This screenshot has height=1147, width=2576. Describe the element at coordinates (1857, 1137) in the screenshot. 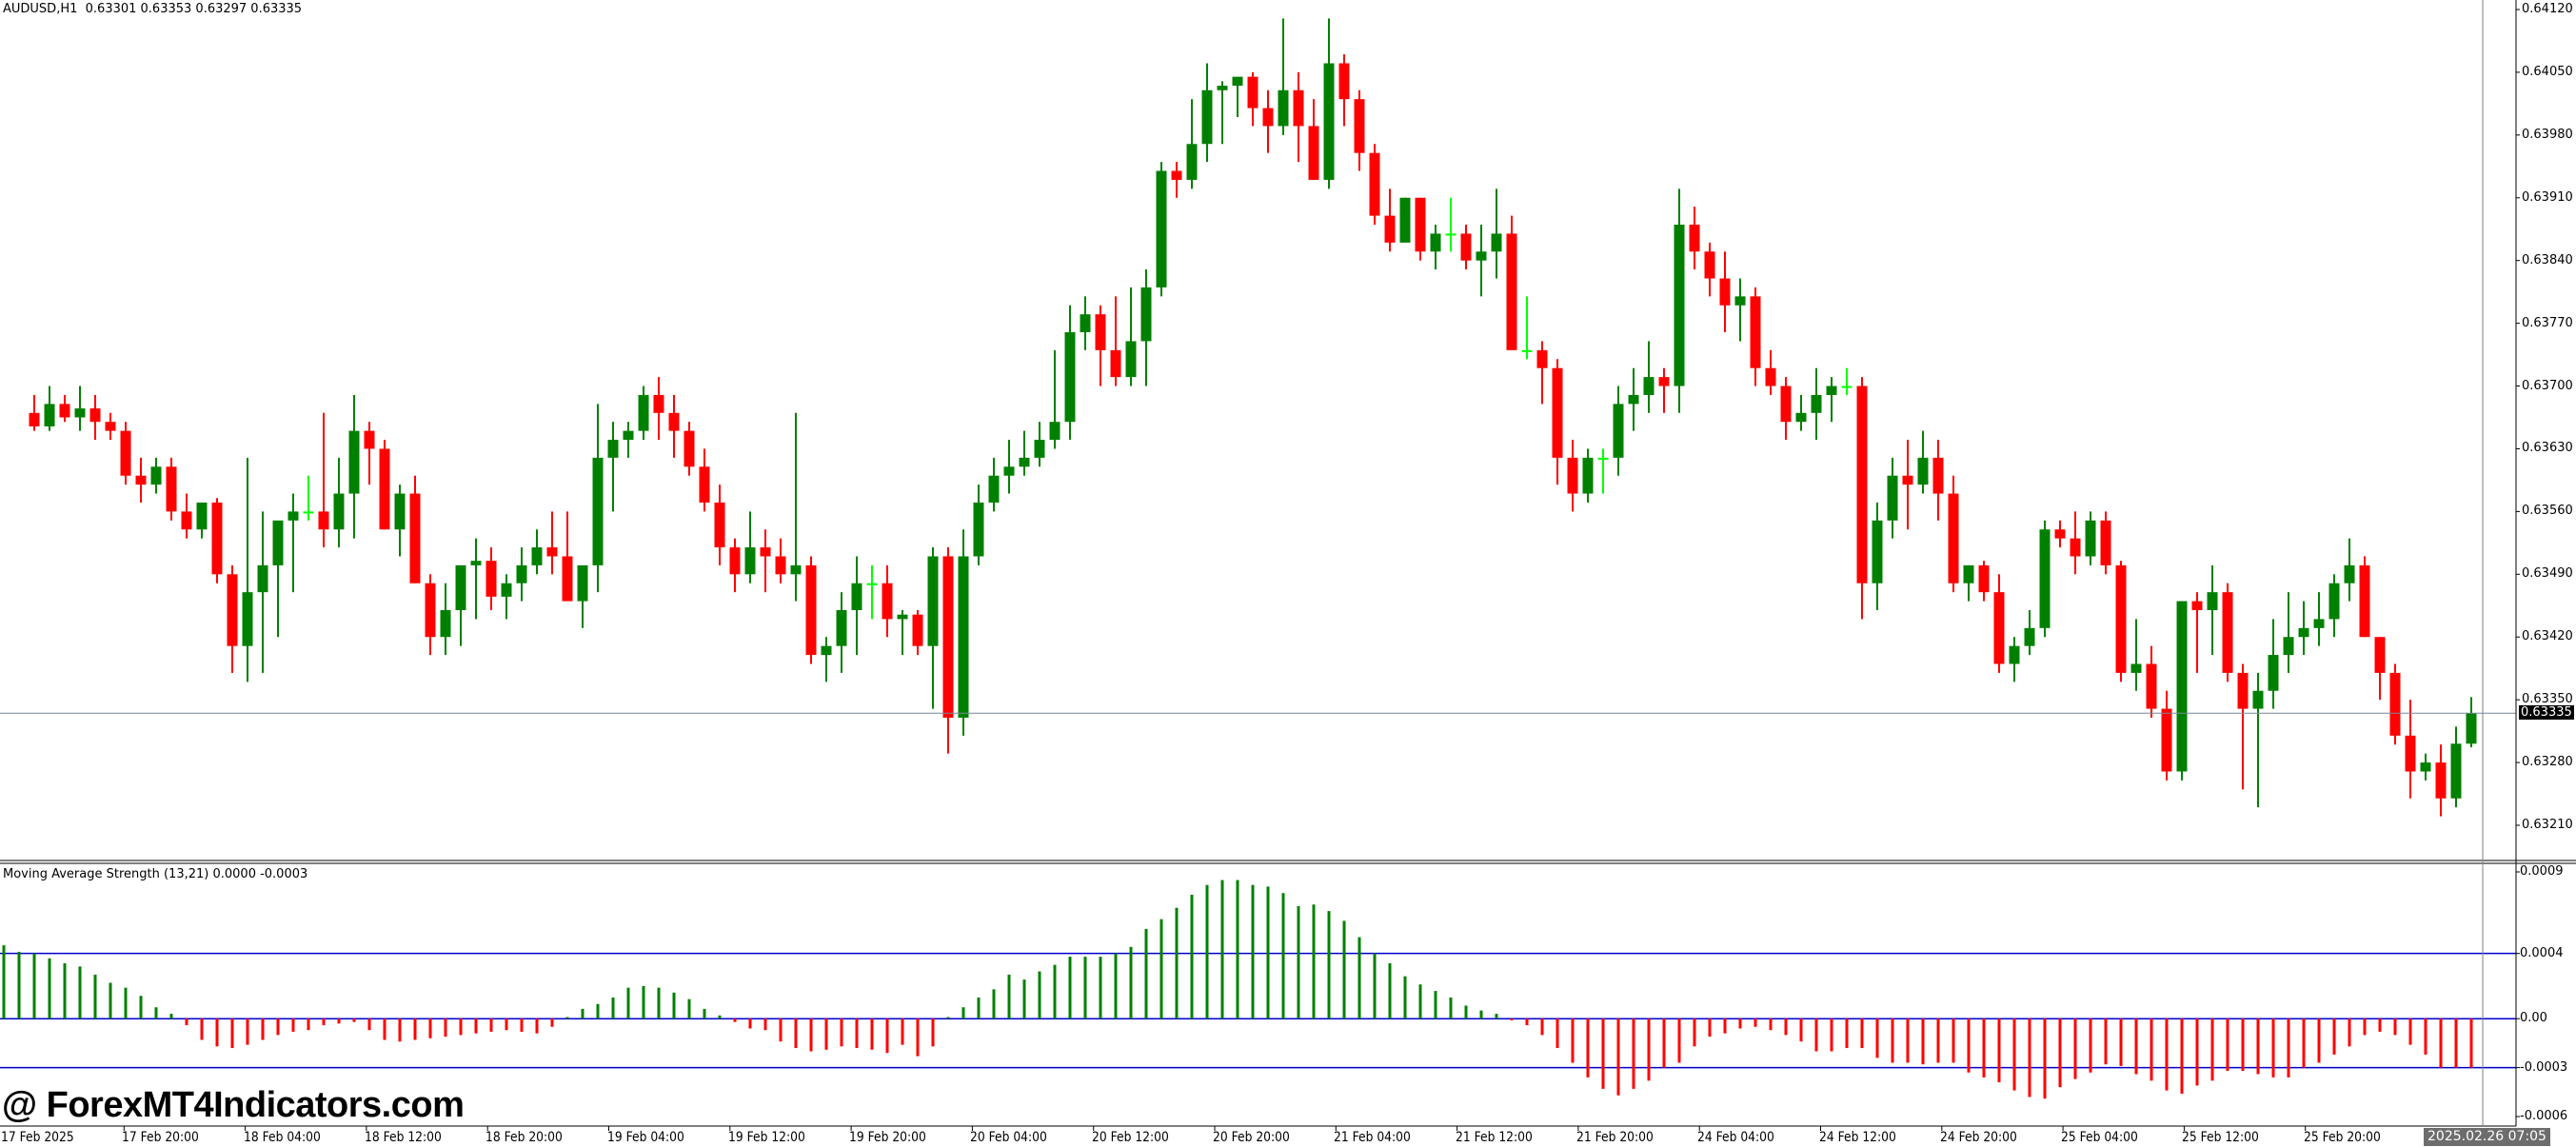

I see `time-tick-label: 24 Feb 12:00` at that location.